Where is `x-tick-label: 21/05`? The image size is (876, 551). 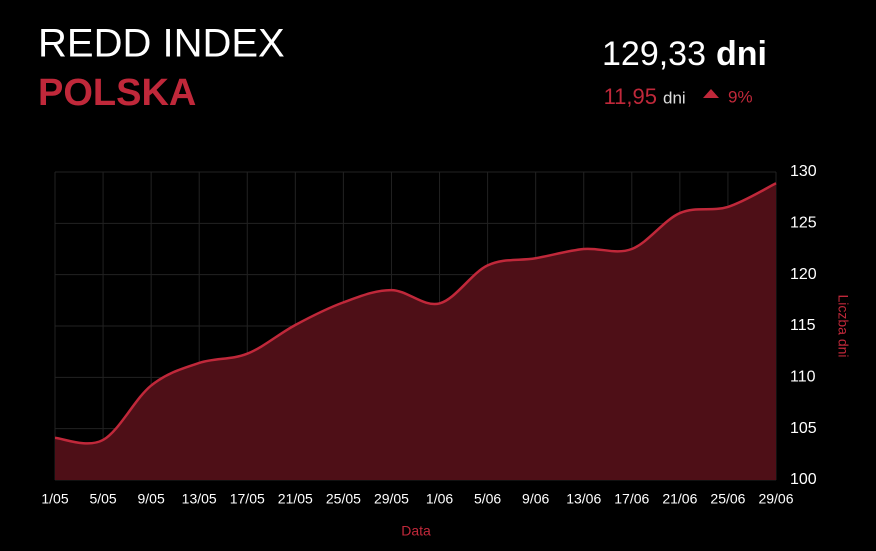
x-tick-label: 21/05 is located at coordinates (295, 499).